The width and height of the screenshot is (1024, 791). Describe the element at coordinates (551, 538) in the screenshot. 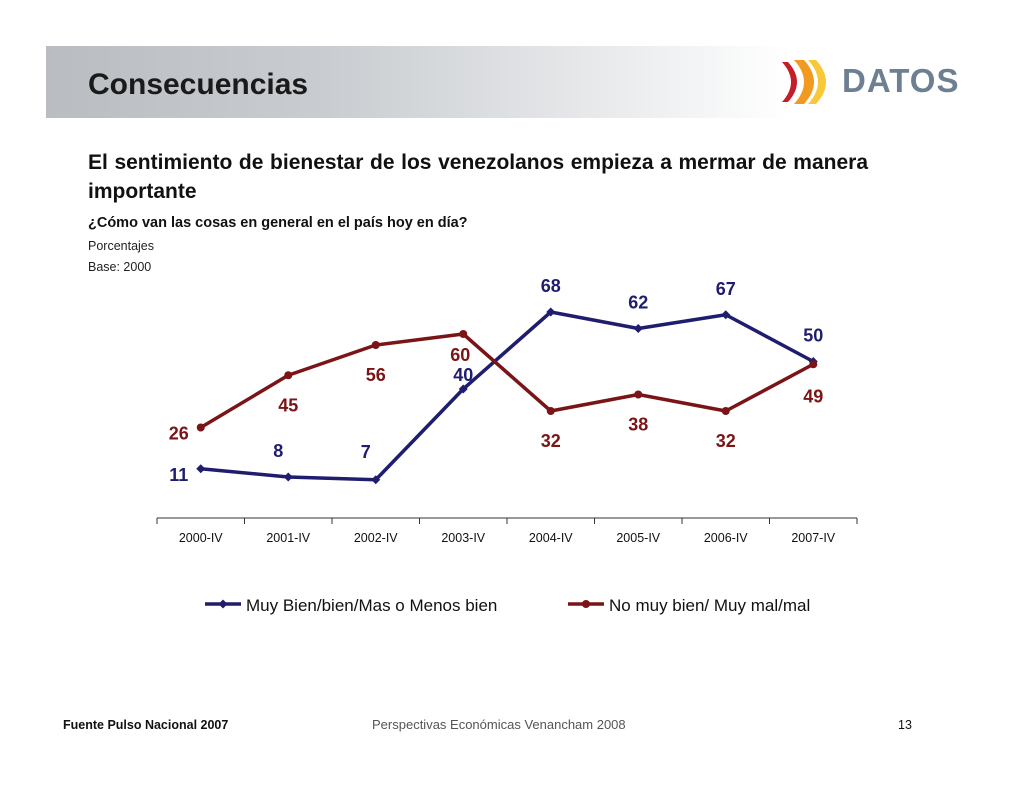

I see `x-tick-label: 2004-IV` at that location.